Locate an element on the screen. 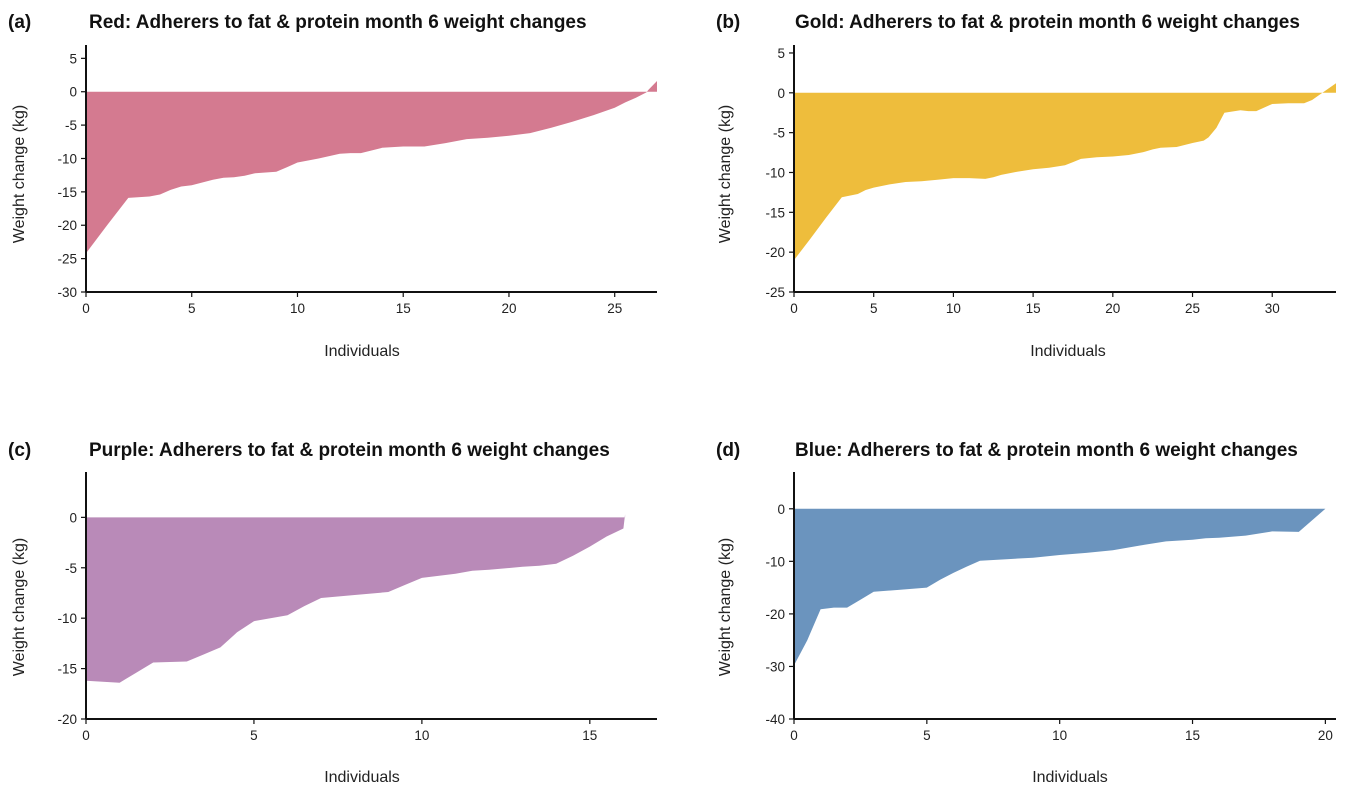  x-tick-label: 30 is located at coordinates (1272, 308).